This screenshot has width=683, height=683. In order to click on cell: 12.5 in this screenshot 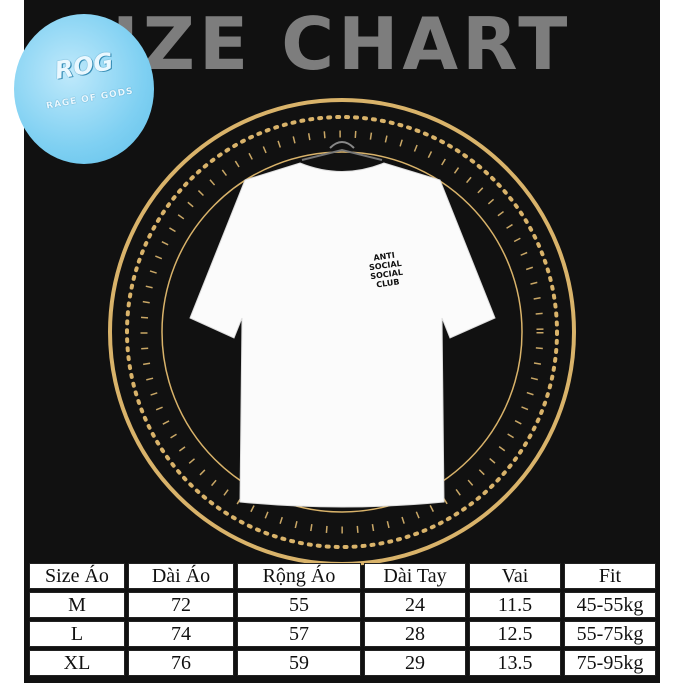, I will do `click(515, 634)`.